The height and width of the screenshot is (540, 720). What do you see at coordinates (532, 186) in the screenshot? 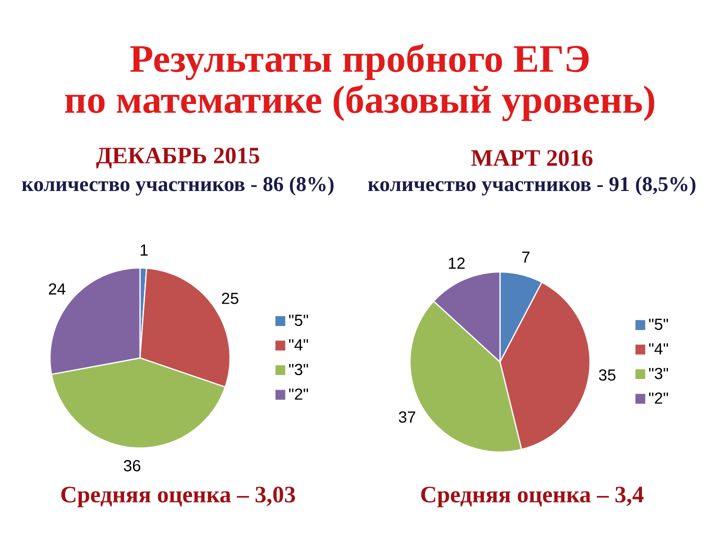
I see `chart-subtitle: количество участников - 91 (8,5%)` at bounding box center [532, 186].